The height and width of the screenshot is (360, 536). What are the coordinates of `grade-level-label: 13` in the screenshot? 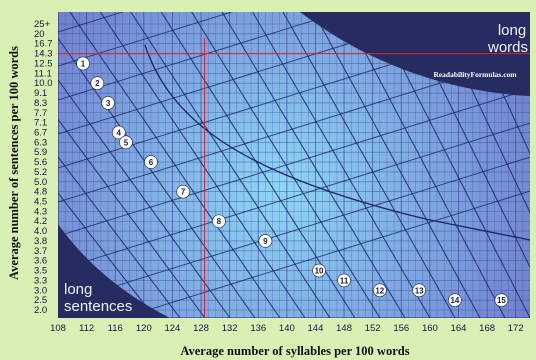 It's located at (419, 290).